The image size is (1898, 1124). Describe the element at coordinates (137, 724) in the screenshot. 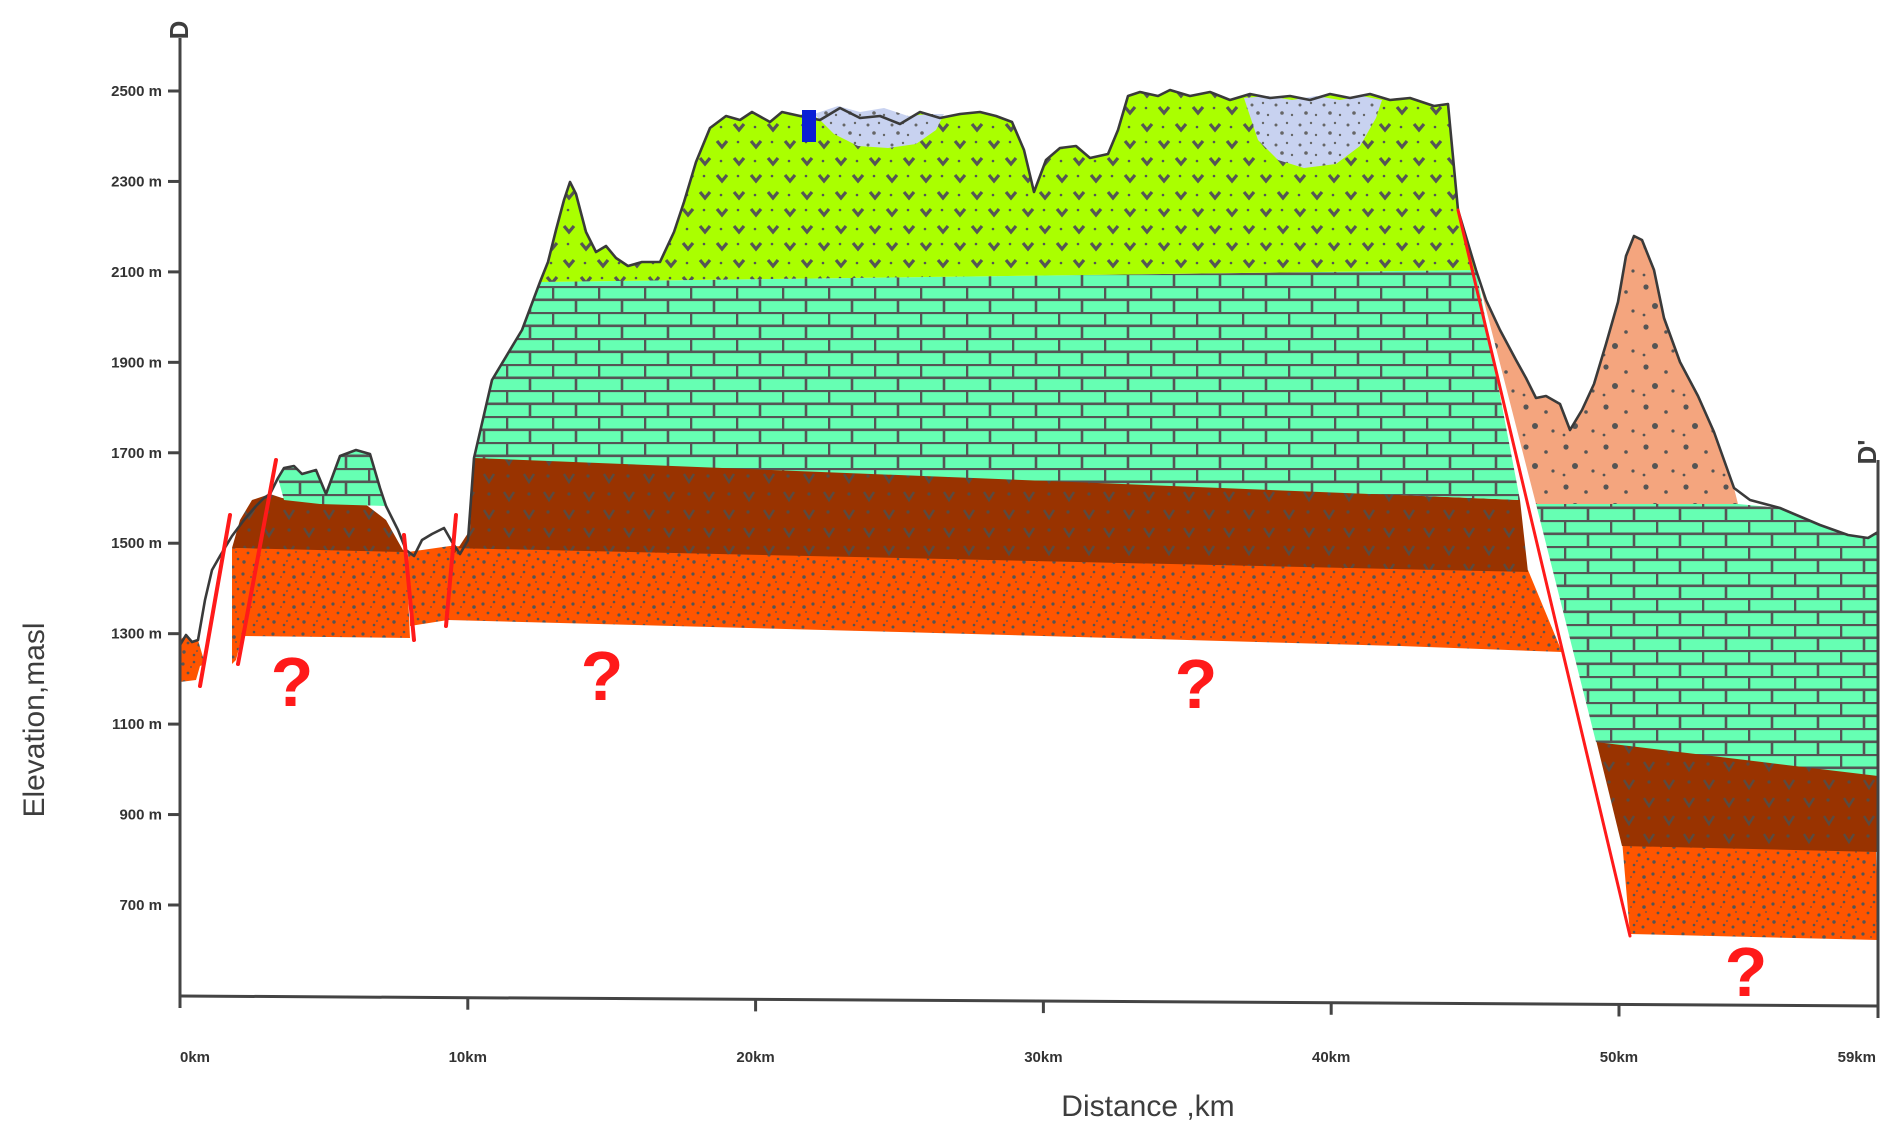

I see `y-tick-label: 1100 m` at that location.